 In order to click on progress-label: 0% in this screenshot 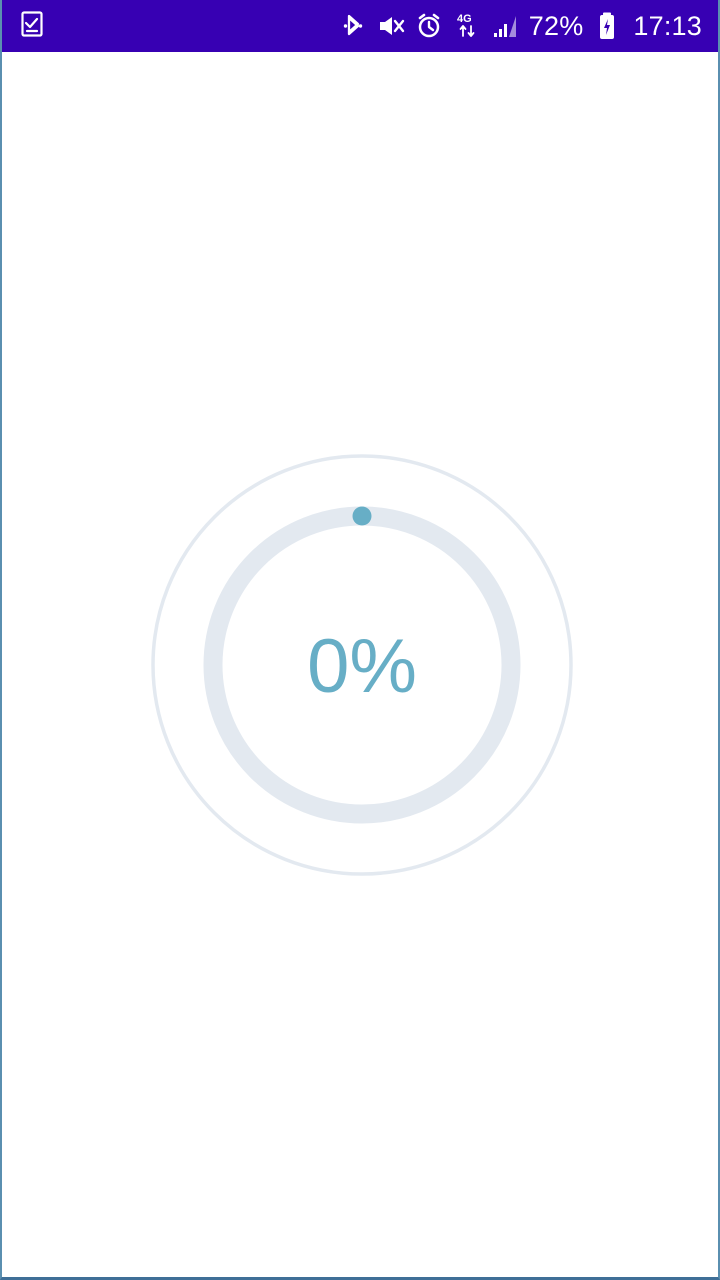, I will do `click(362, 666)`.